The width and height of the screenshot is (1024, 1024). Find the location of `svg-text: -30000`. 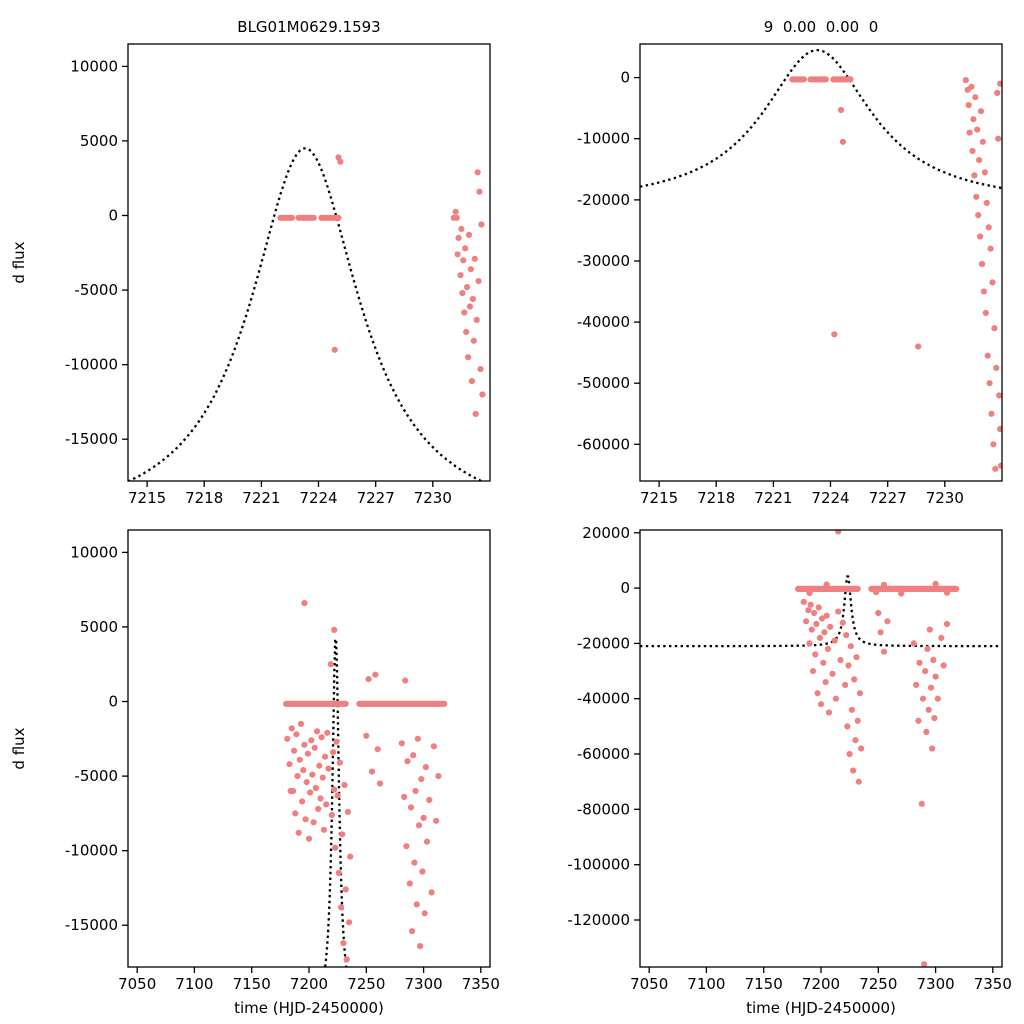

svg-text: -30000 is located at coordinates (603, 261).